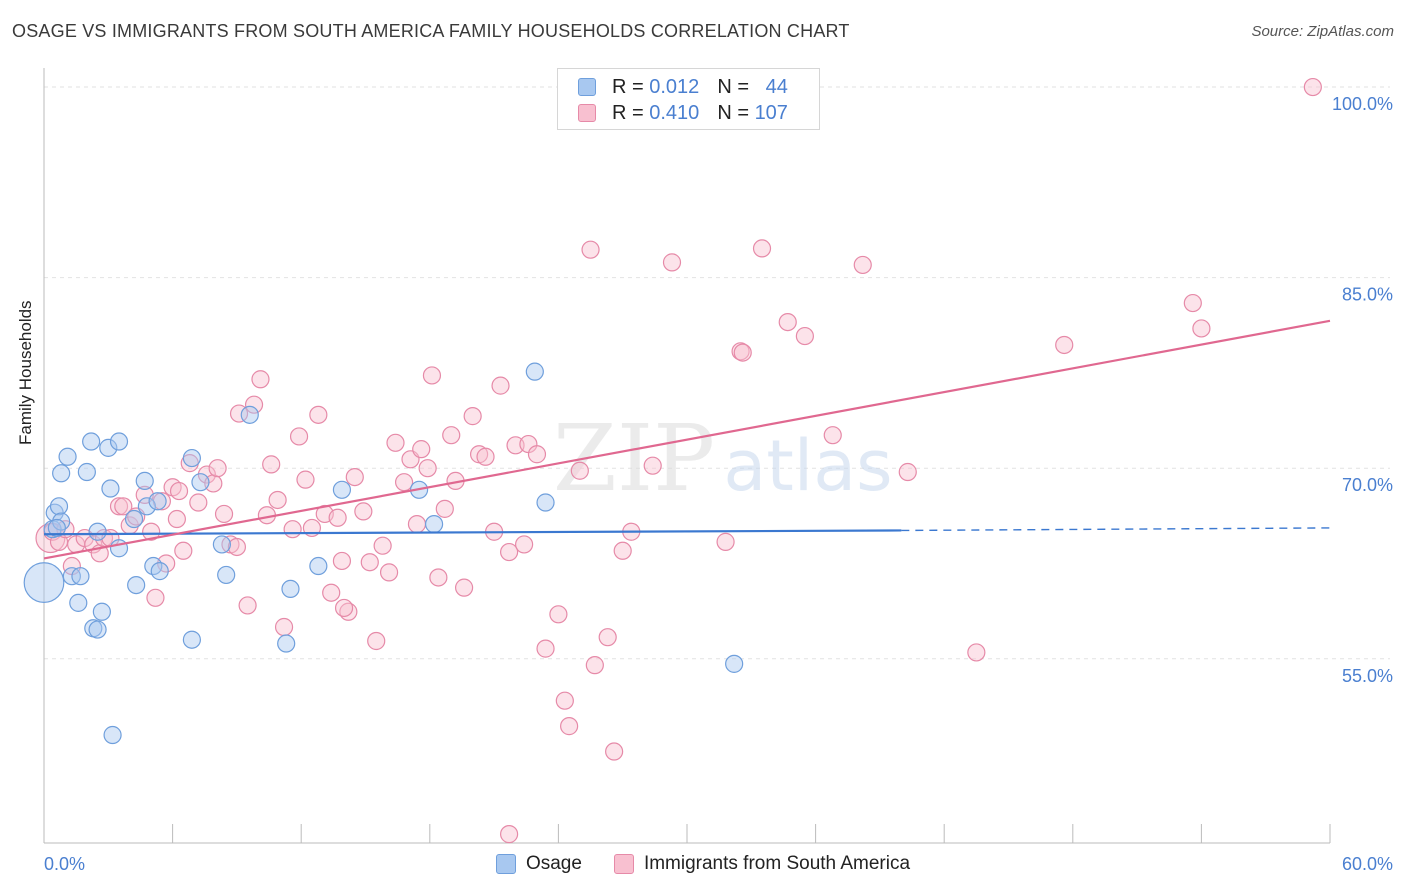 The image size is (1406, 892). I want to click on legend-r-label: R =, so click(628, 112).